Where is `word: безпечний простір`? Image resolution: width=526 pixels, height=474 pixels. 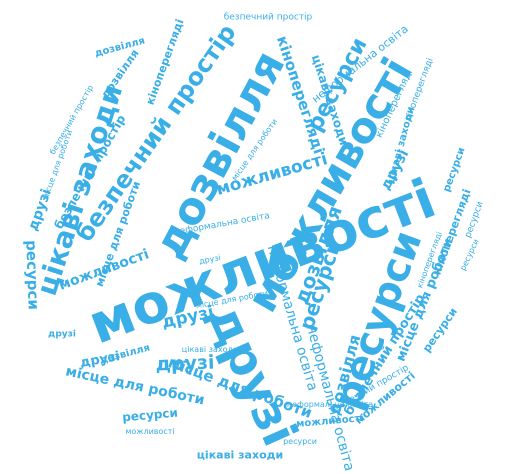 word: безпечний простір is located at coordinates (268, 17).